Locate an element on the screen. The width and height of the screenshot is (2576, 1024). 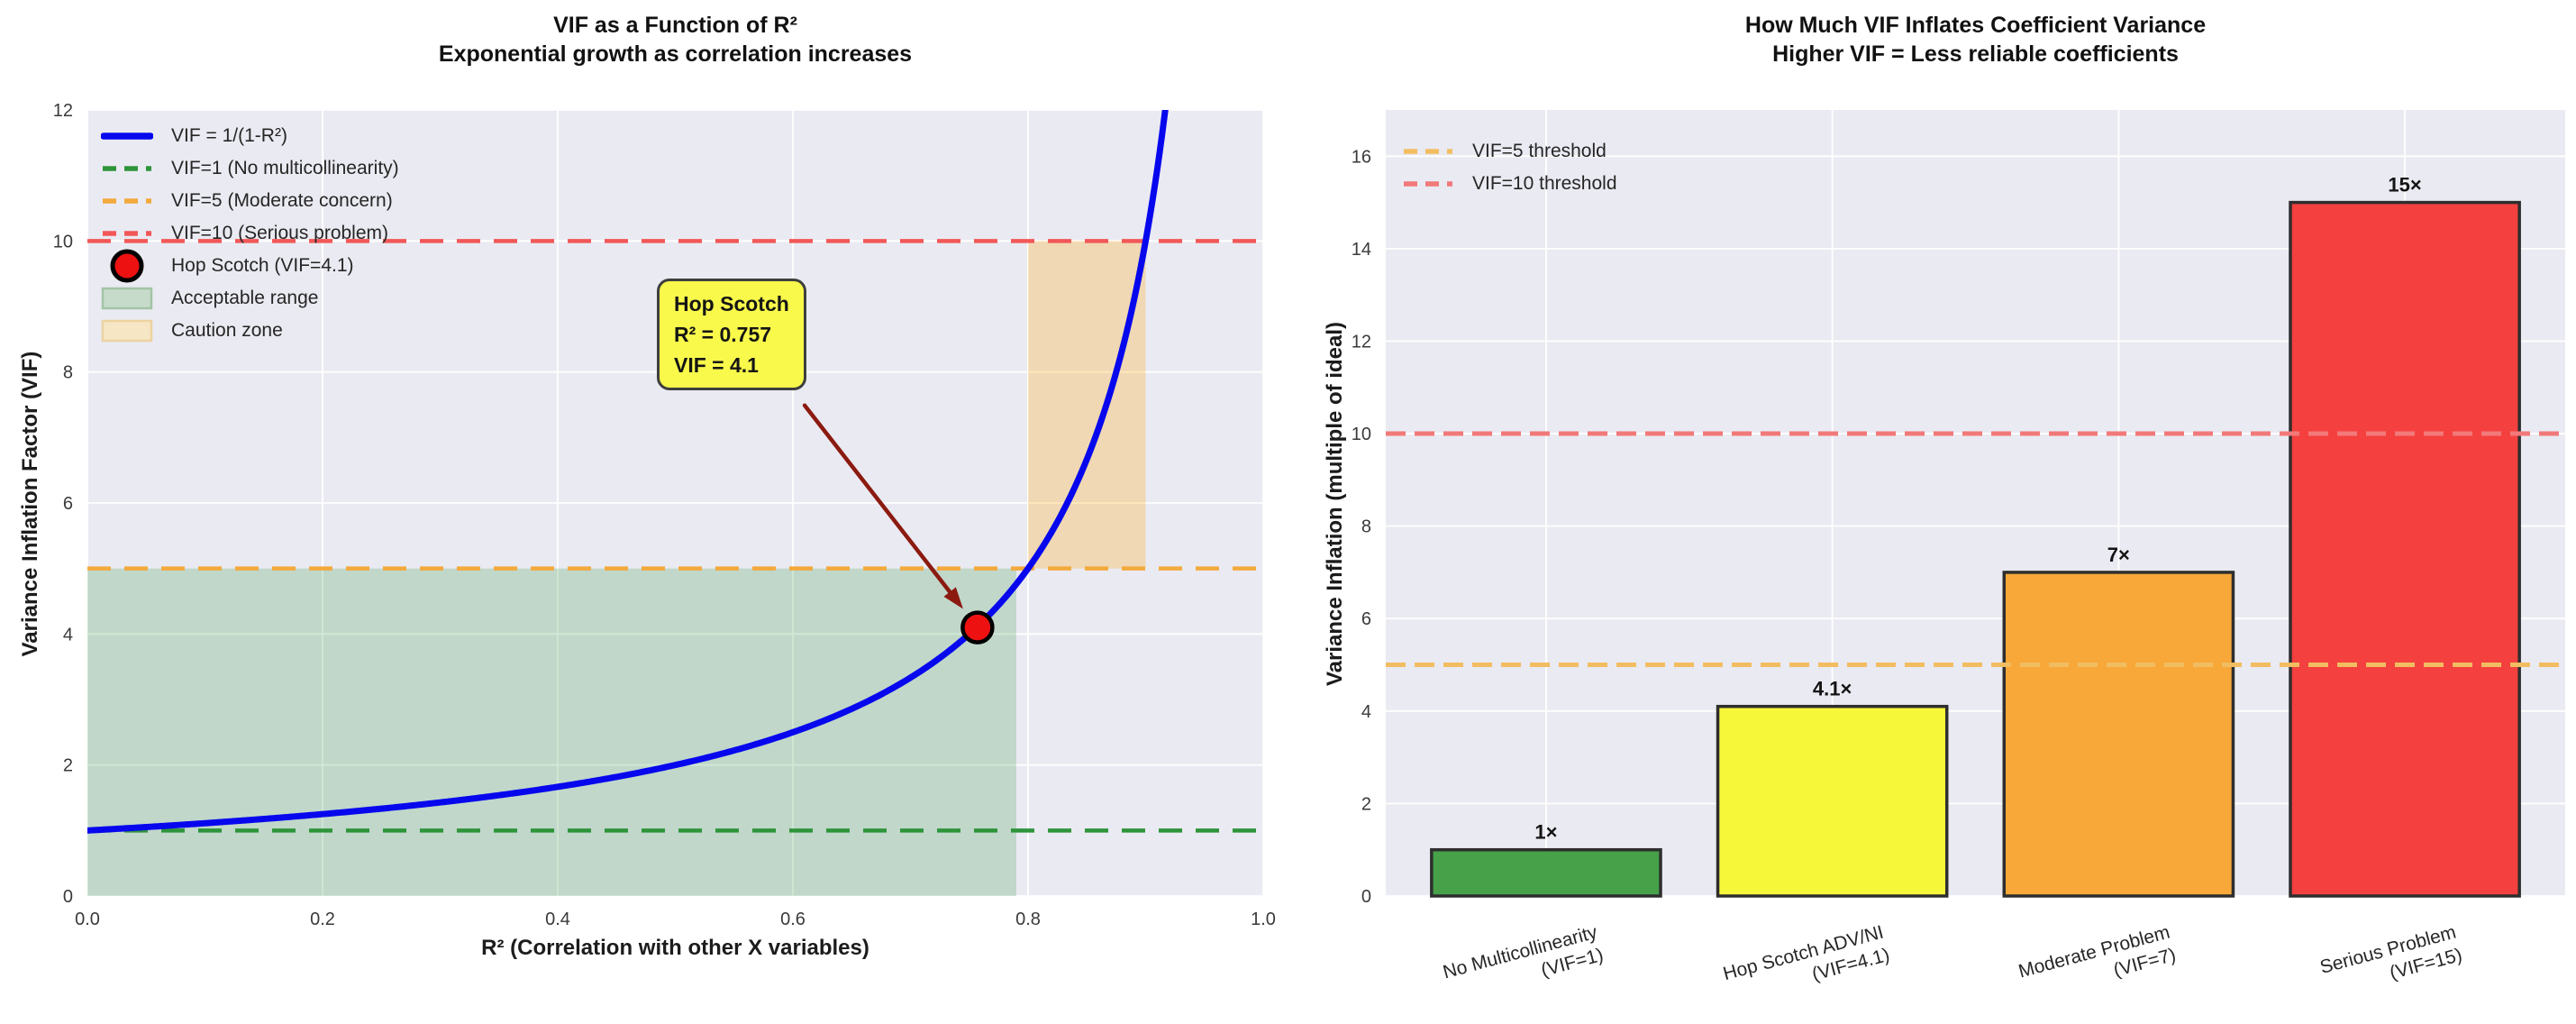
right-y-tick-label: 14 is located at coordinates (1361, 250).